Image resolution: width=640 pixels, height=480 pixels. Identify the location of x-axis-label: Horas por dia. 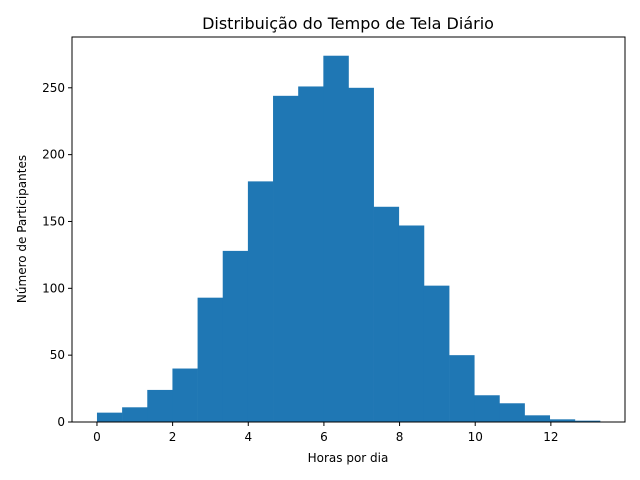
(348, 458).